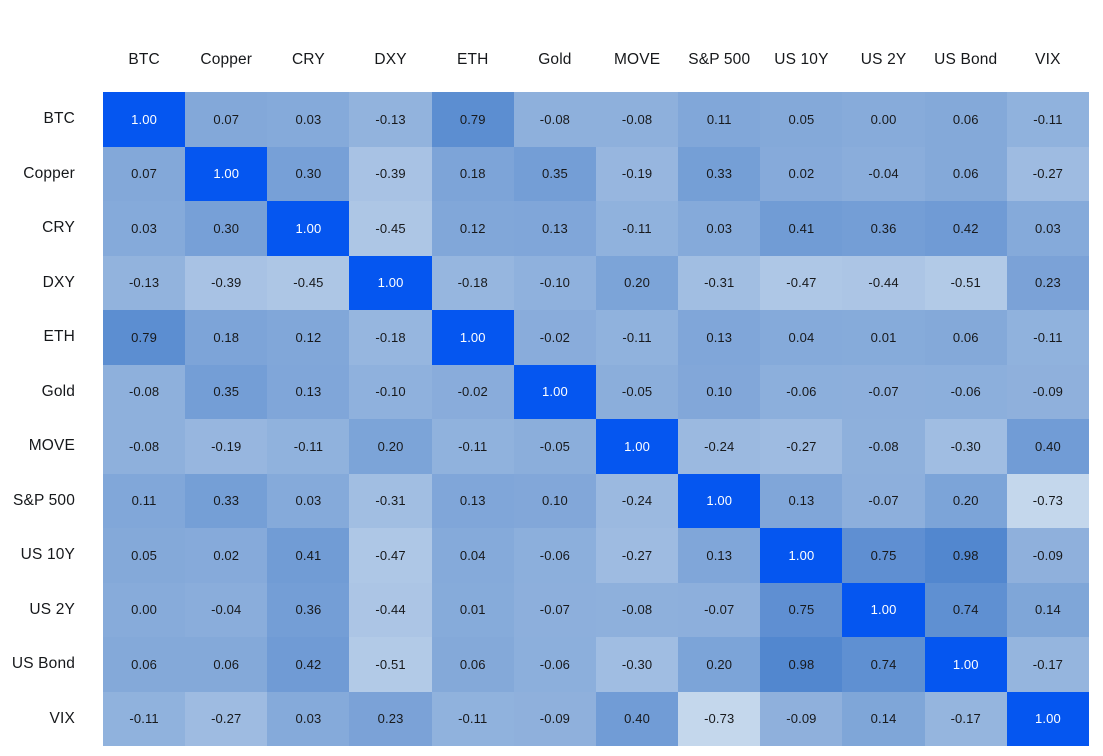 This screenshot has height=756, width=1103. Describe the element at coordinates (472, 664) in the screenshot. I see `heatmap-cell-us-bond-eth: 0.06` at that location.